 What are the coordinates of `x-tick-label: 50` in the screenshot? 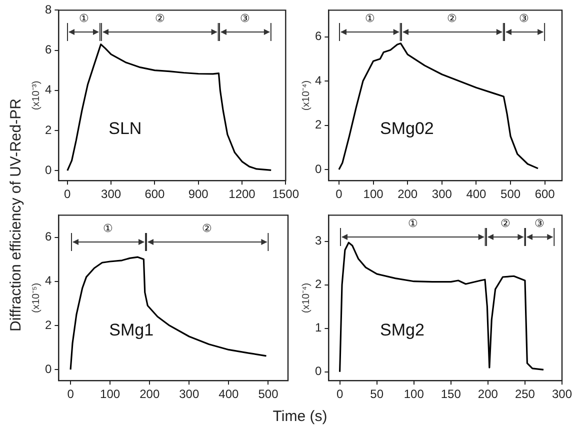 It's located at (377, 394).